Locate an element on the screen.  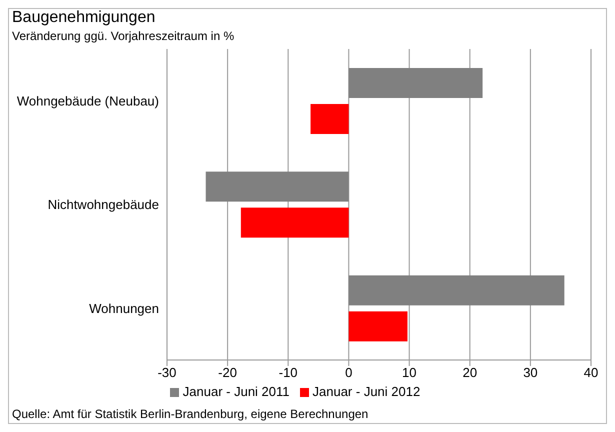
chart-title: Baugenehmigungen is located at coordinates (84, 18).